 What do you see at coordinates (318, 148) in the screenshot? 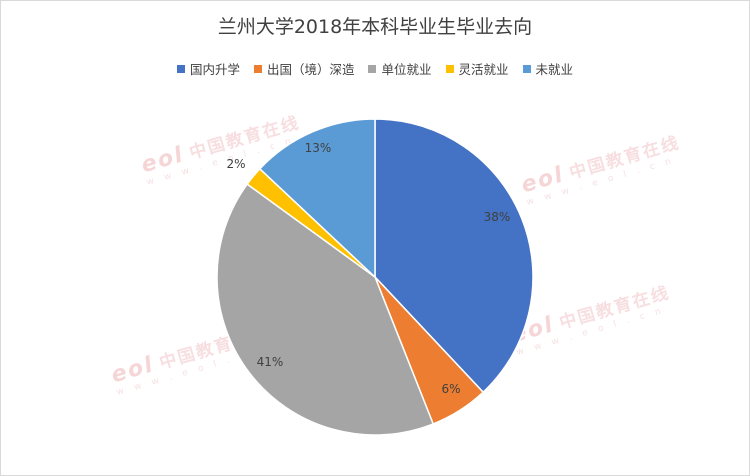
I see `slice-data-label: 13%` at bounding box center [318, 148].